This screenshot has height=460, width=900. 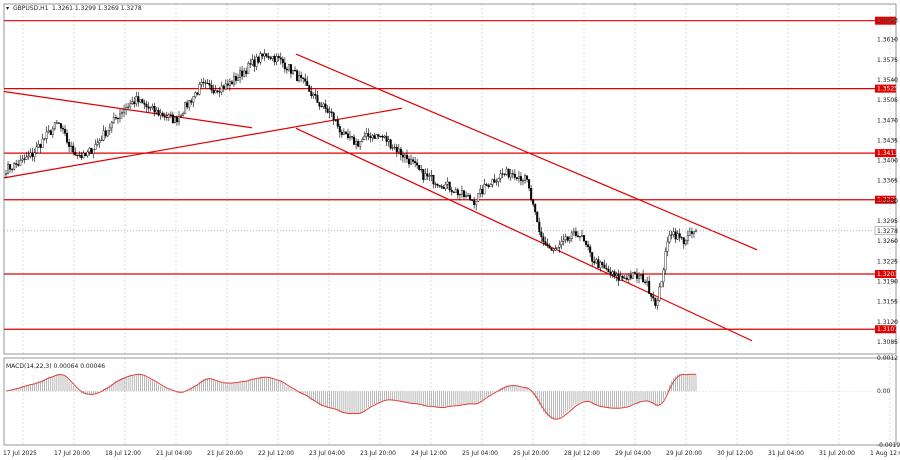 I want to click on price-tick-label: 1.3643, so click(x=887, y=21).